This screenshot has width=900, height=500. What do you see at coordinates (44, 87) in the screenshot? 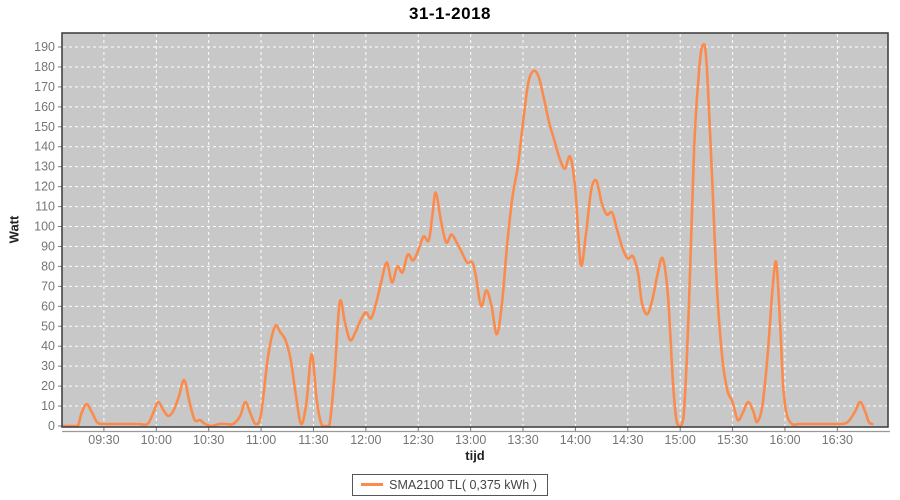
I see `y-tick-label: 170` at bounding box center [44, 87].